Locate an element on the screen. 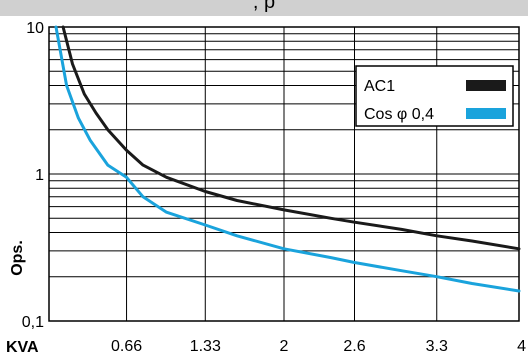  header-strip: , p is located at coordinates (264, 8).